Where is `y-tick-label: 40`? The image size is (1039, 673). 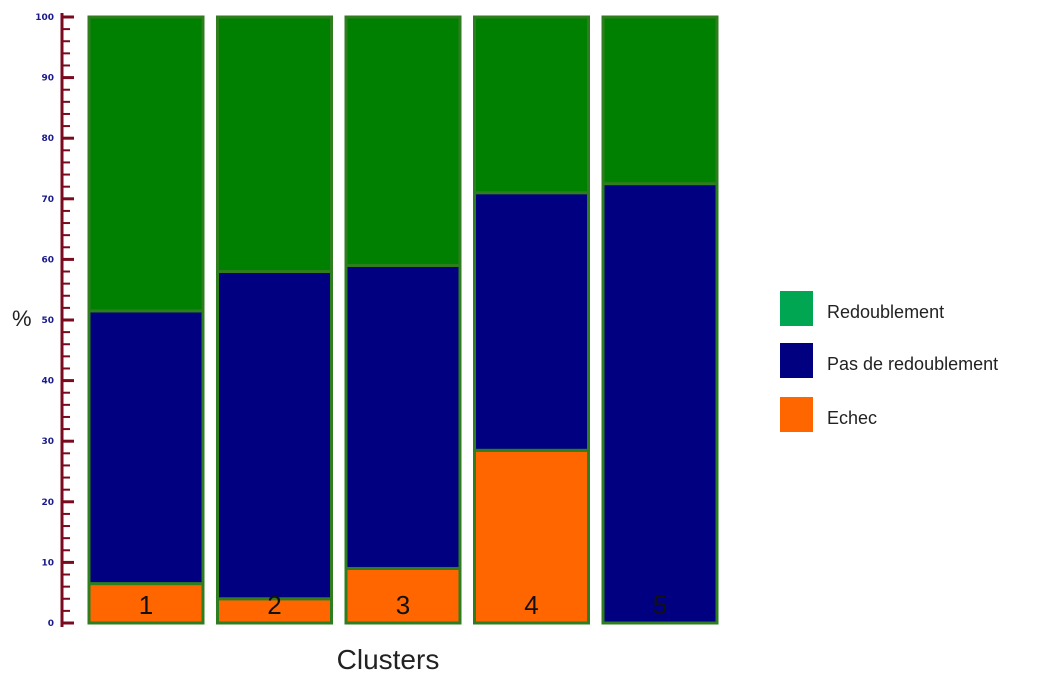 y-tick-label: 40 is located at coordinates (47, 382).